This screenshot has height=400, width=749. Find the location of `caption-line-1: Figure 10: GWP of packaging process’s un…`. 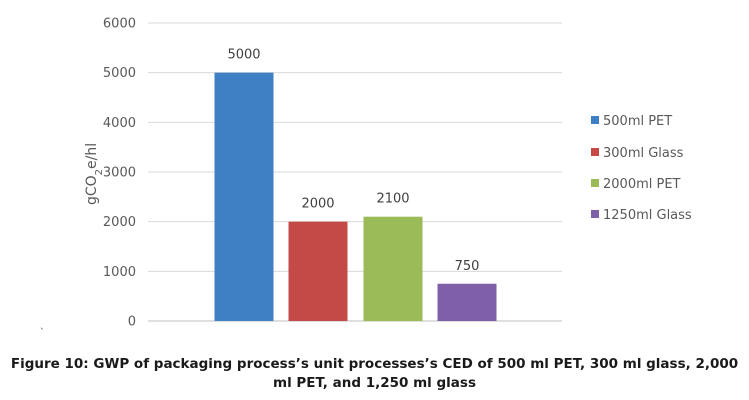

caption-line-1: Figure 10: GWP of packaging process’s un… is located at coordinates (374, 364).